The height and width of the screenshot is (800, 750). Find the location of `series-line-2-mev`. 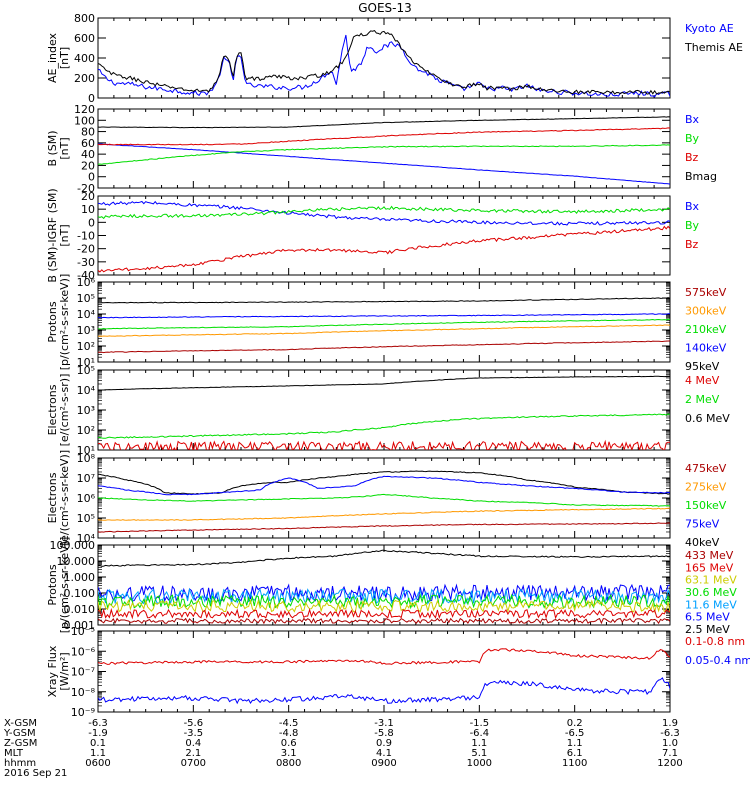

series-line-2-mev is located at coordinates (384, 426).